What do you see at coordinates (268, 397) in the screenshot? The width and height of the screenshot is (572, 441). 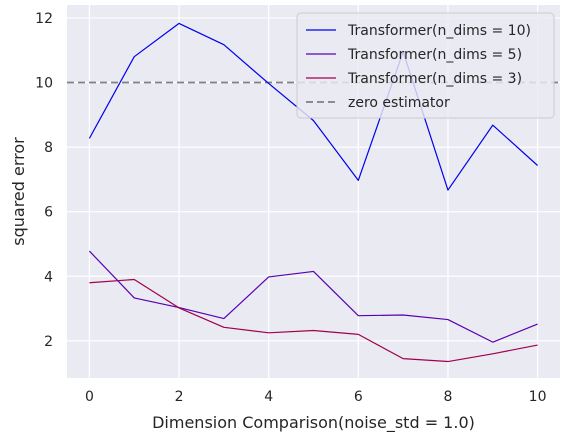 I see `x-tick-label: 4` at bounding box center [268, 397].